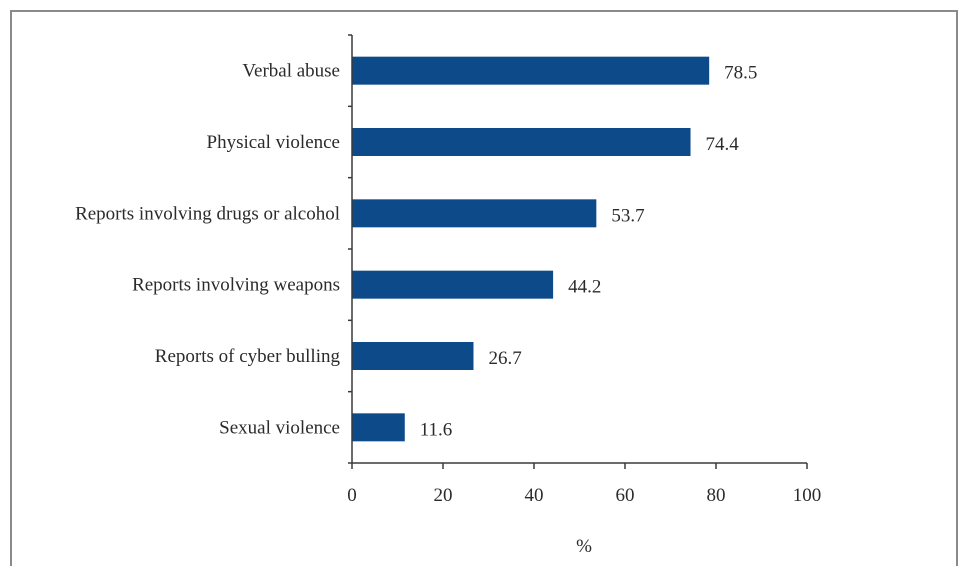 The image size is (962, 566). Describe the element at coordinates (584, 287) in the screenshot. I see `value-label: 44.2` at that location.